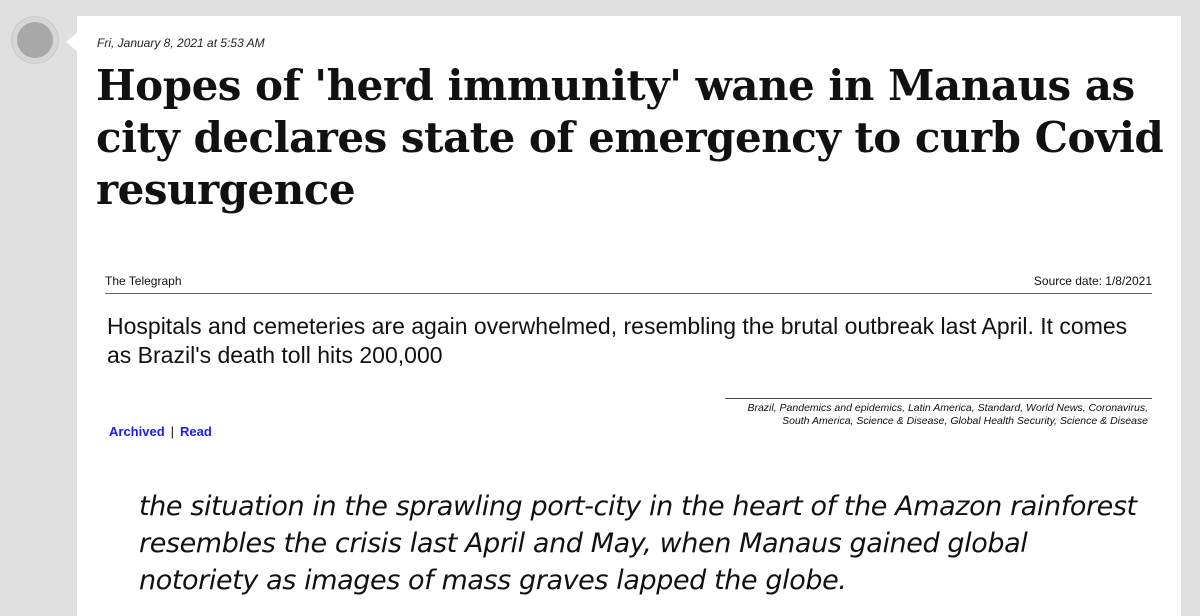  I want to click on archived-link: Archived, so click(137, 431).